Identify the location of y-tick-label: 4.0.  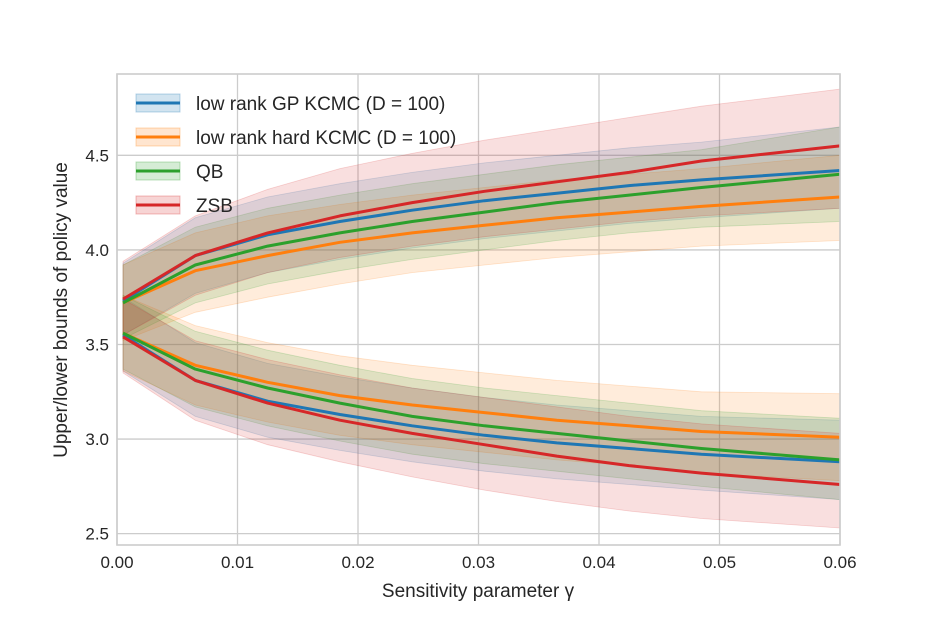
(97, 250).